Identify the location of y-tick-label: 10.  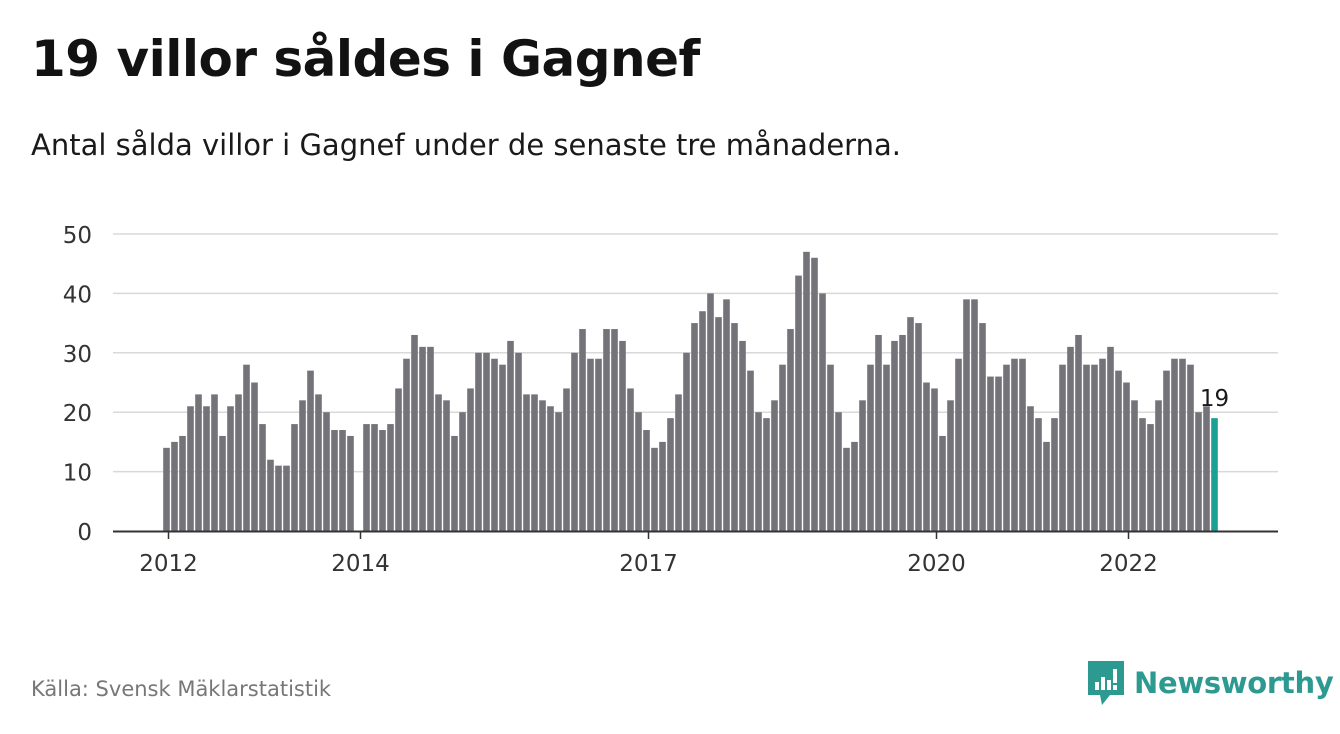
(77, 474).